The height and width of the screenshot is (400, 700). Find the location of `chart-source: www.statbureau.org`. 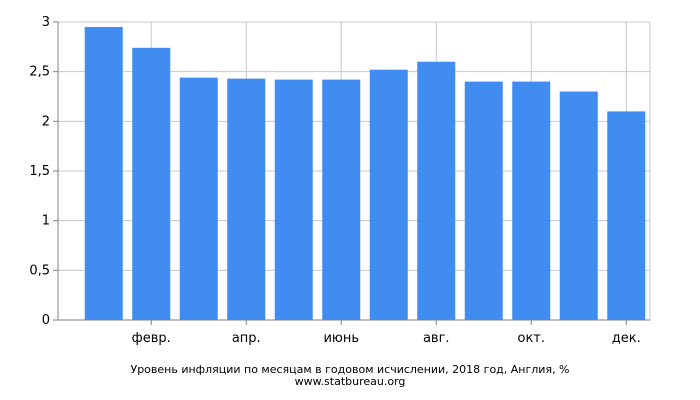

chart-source: www.statbureau.org is located at coordinates (350, 381).